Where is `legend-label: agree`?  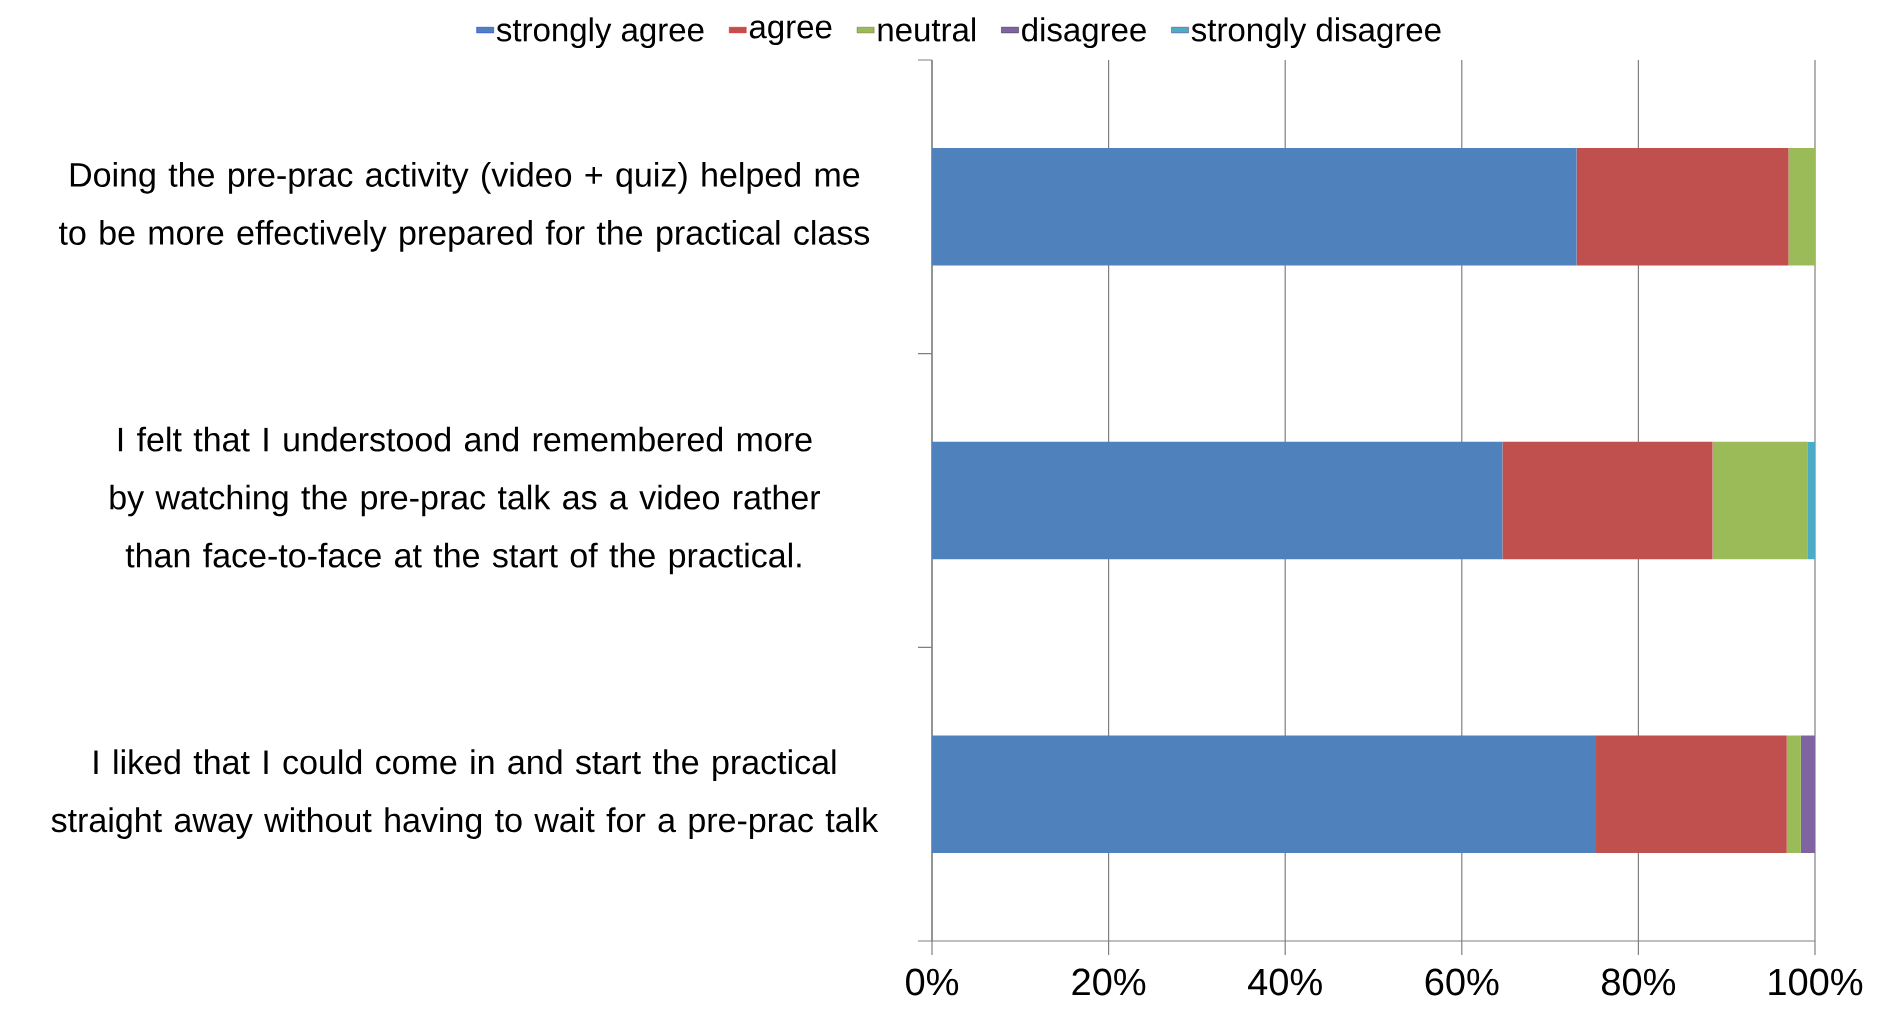 legend-label: agree is located at coordinates (790, 33).